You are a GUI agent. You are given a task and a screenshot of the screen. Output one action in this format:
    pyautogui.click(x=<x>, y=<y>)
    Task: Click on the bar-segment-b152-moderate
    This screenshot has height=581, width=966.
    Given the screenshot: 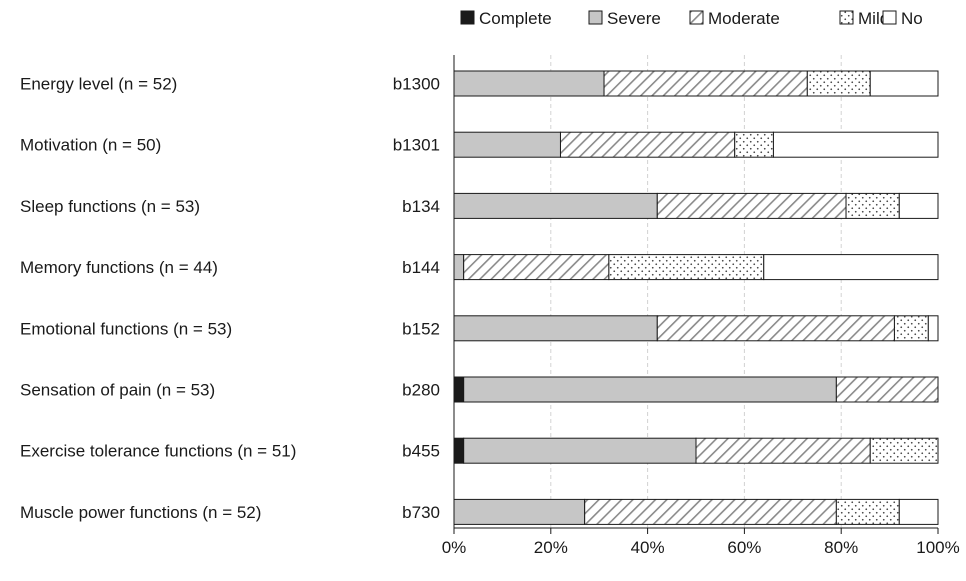 What is the action you would take?
    pyautogui.click(x=775, y=328)
    